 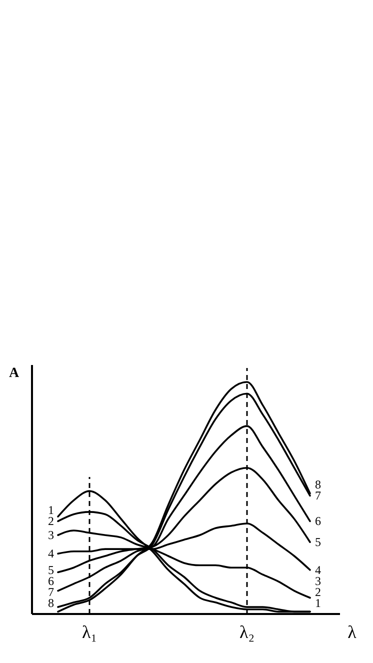 I want to click on series-label: 5, so click(x=51, y=570).